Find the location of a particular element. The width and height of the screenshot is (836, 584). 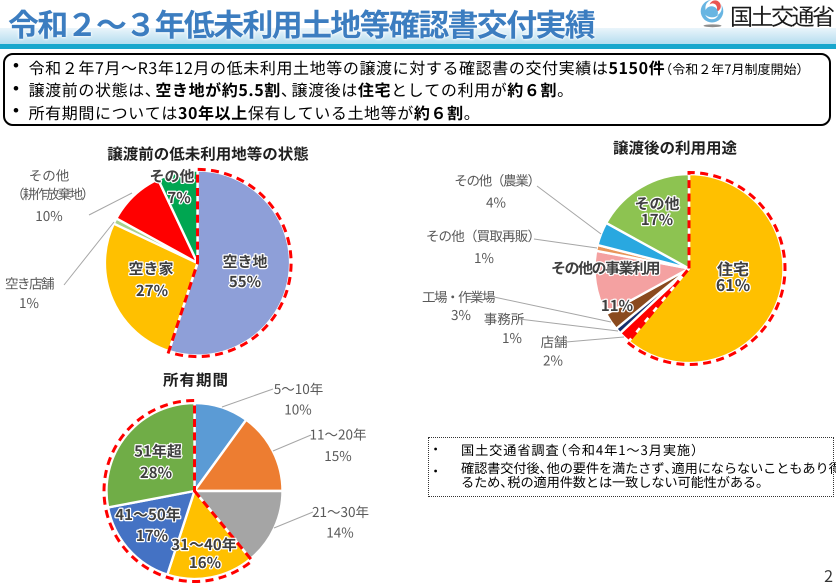

svg-text: 51年超 is located at coordinates (158, 451).